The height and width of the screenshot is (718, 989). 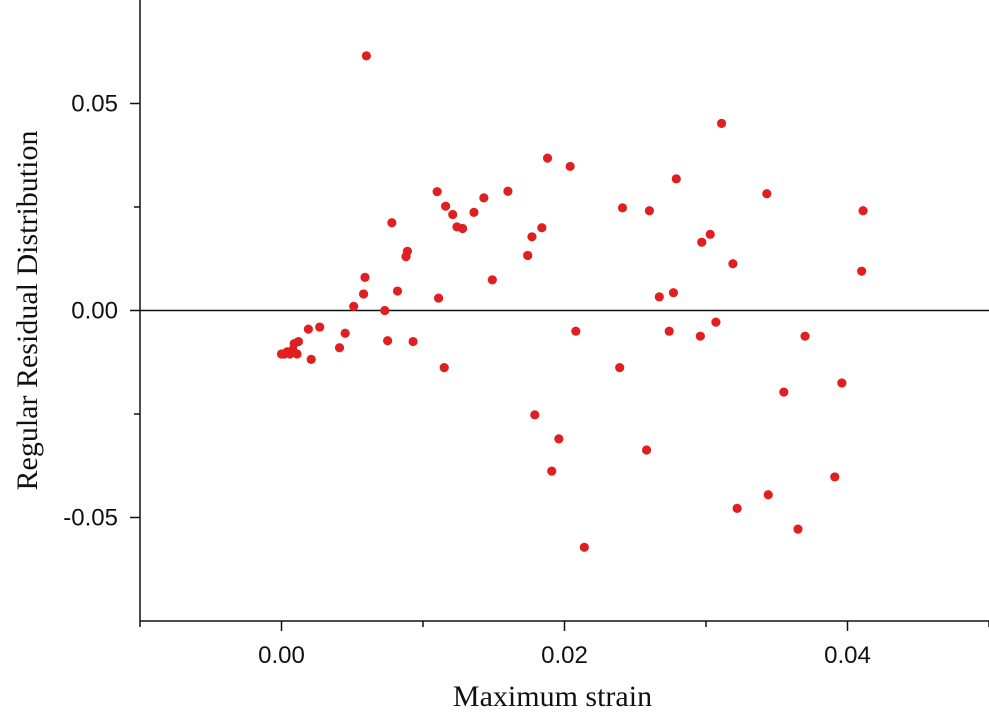 I want to click on x-axis-title: Maximum strain, so click(x=552, y=696).